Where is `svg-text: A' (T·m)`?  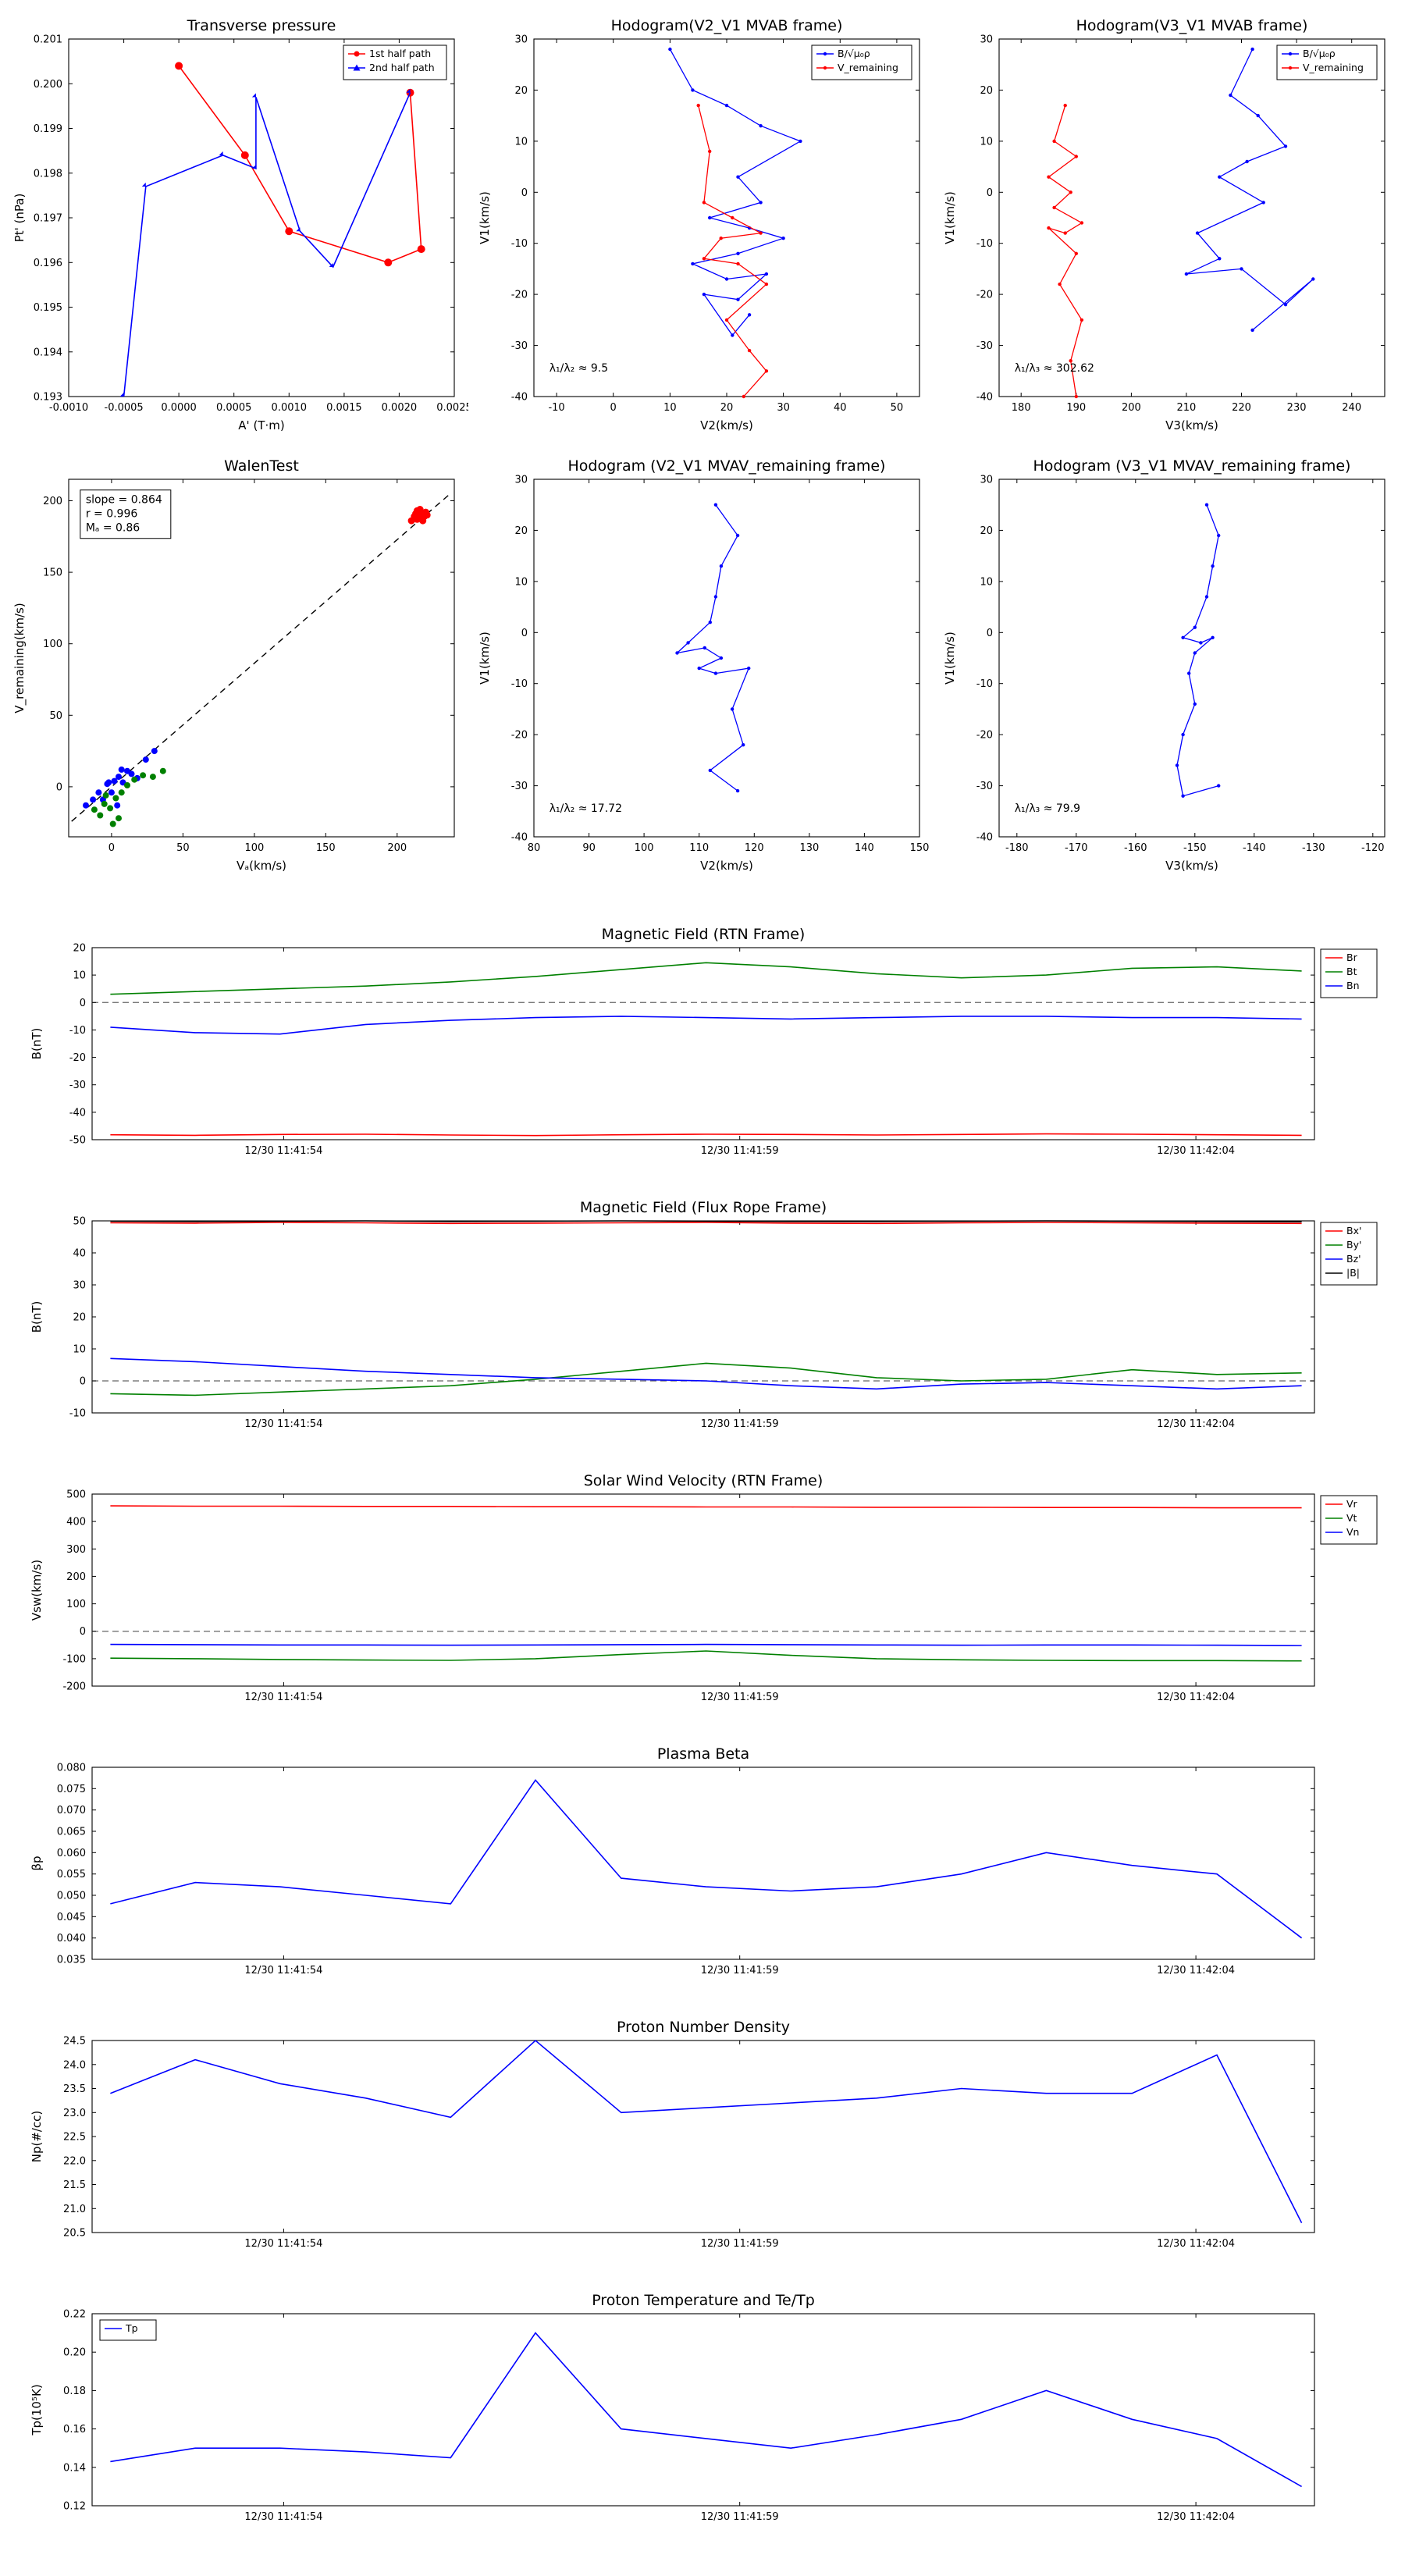 svg-text: A' (T·m) is located at coordinates (261, 425).